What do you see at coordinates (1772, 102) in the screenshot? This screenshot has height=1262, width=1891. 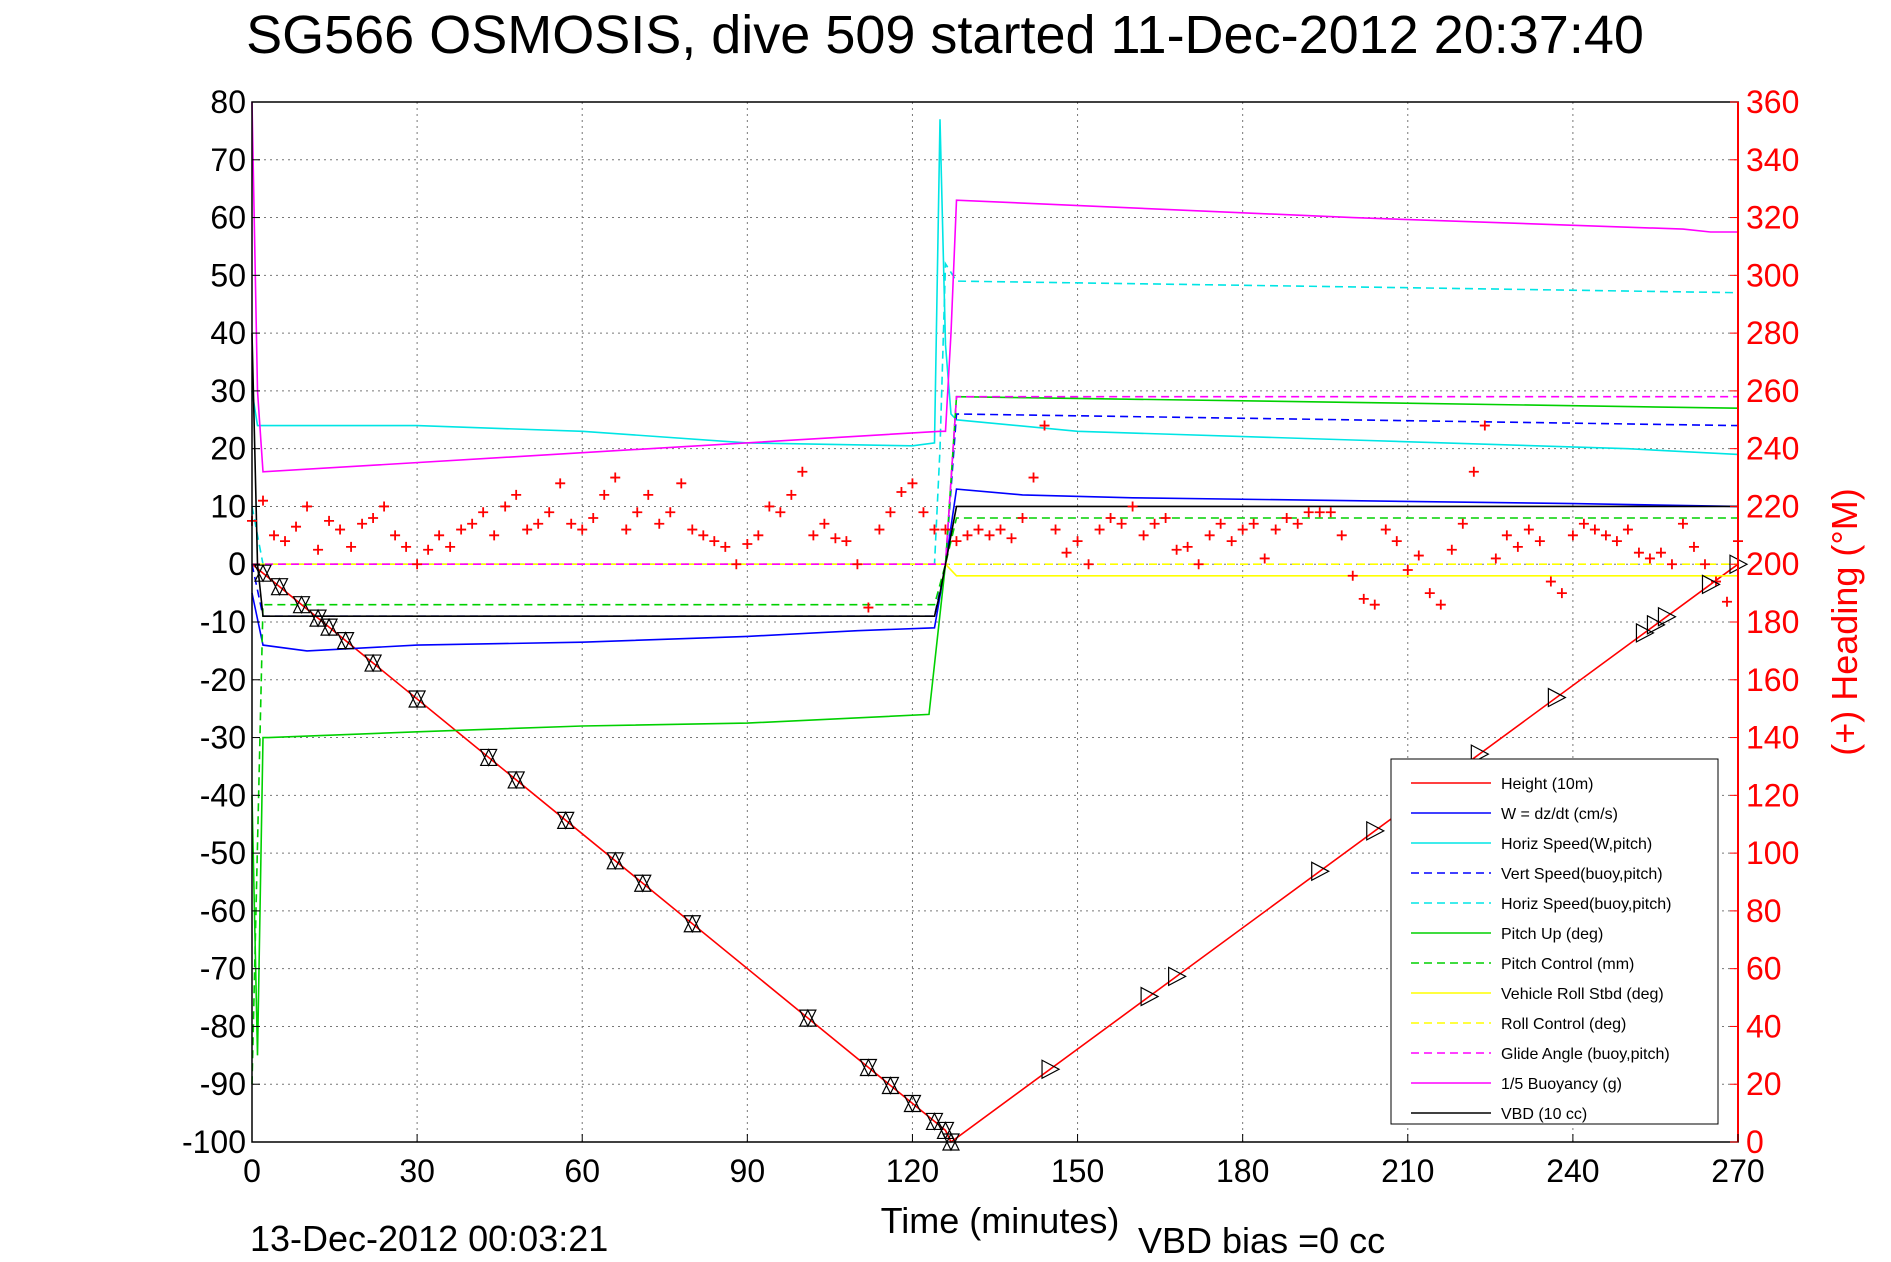 I see `right-tick-label: 360` at bounding box center [1772, 102].